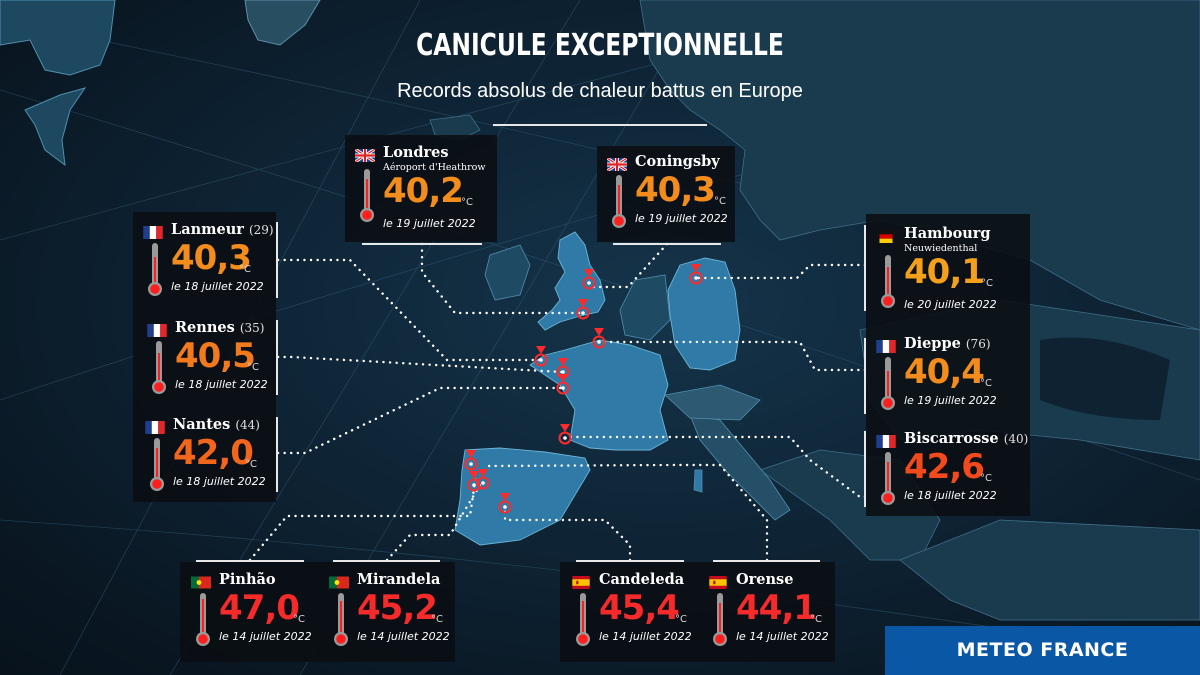  I want to click on record-date: le 18 juillet 2022, so click(950, 495).